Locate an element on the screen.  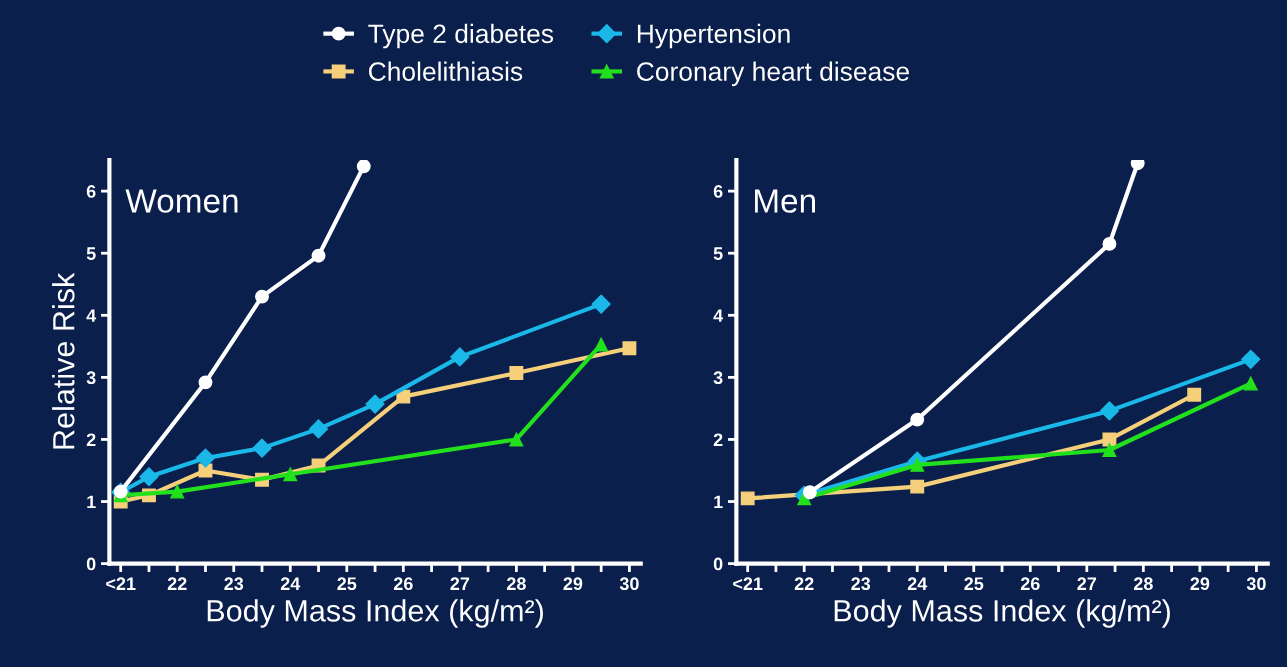
y-axis-title: Relative Risk is located at coordinates (63, 360).